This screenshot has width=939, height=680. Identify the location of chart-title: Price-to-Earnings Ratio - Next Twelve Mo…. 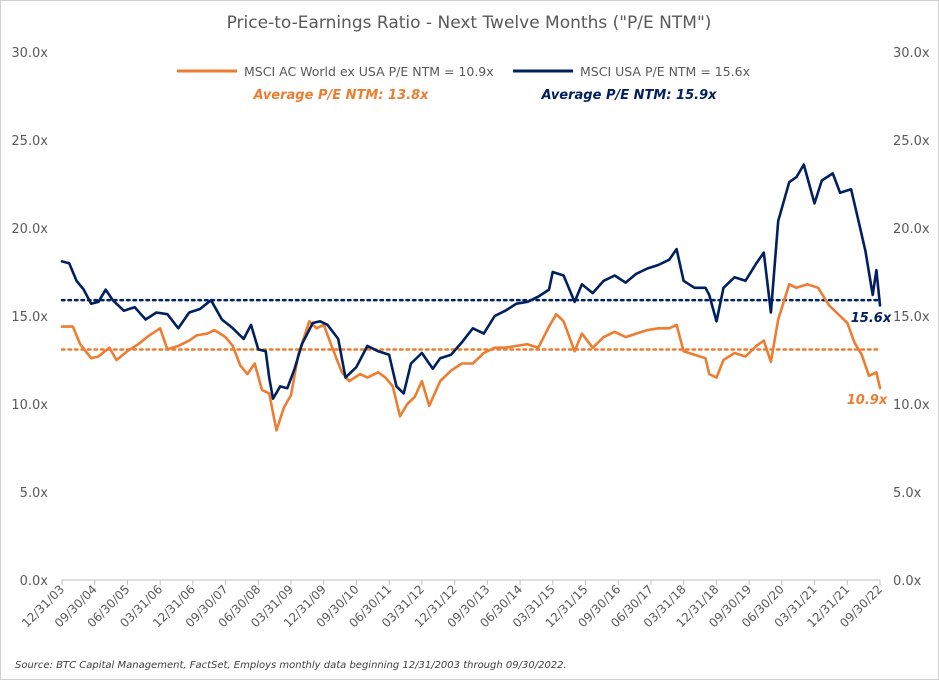
(469, 23).